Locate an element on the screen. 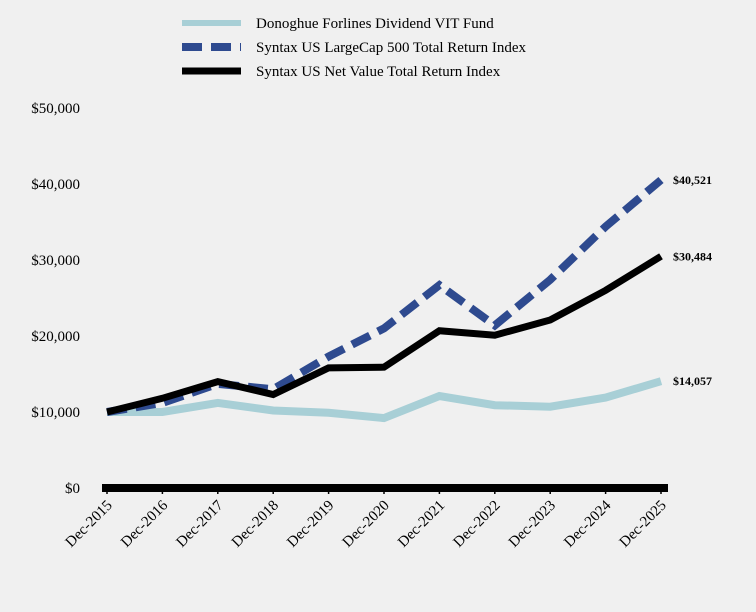 The width and height of the screenshot is (756, 612). y-tick-label: $40,000 is located at coordinates (55, 185).